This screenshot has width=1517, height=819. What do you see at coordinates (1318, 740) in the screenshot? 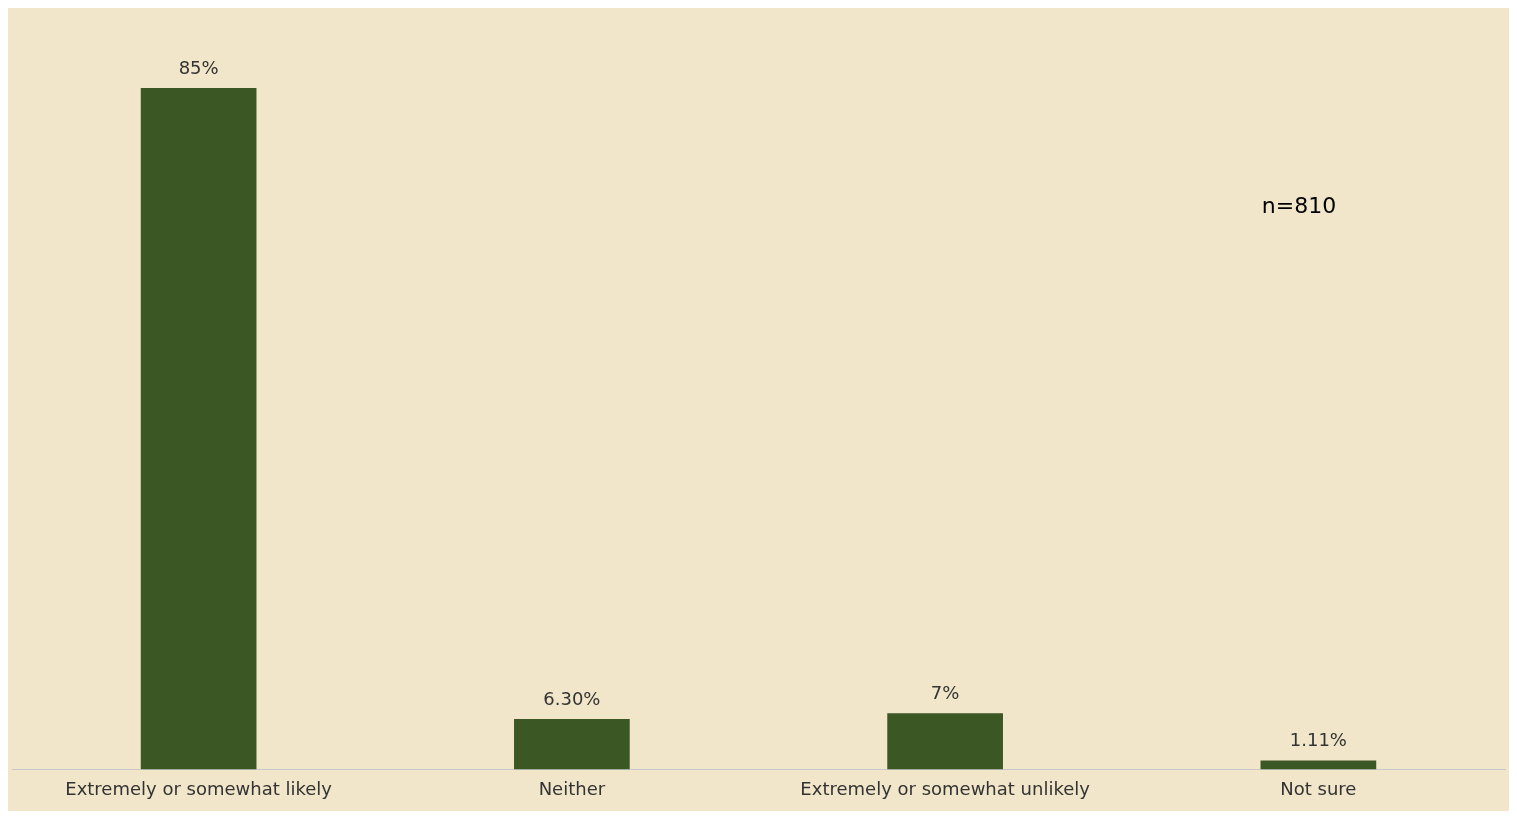
I see `data-label: 1.11%` at bounding box center [1318, 740].